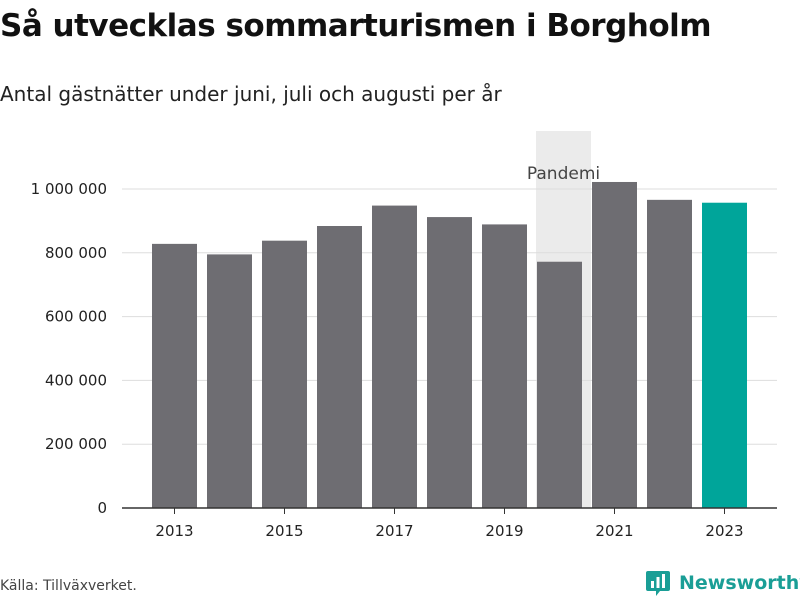 This screenshot has height=600, width=800. Describe the element at coordinates (339, 367) in the screenshot. I see `bar-2016` at that location.